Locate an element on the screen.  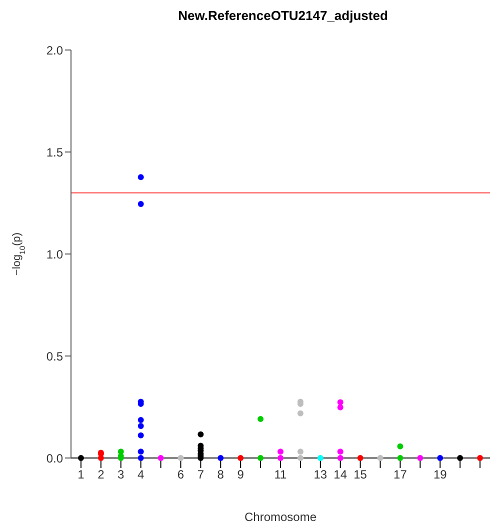
y-tick-label: 0.5 is located at coordinates (55, 356).